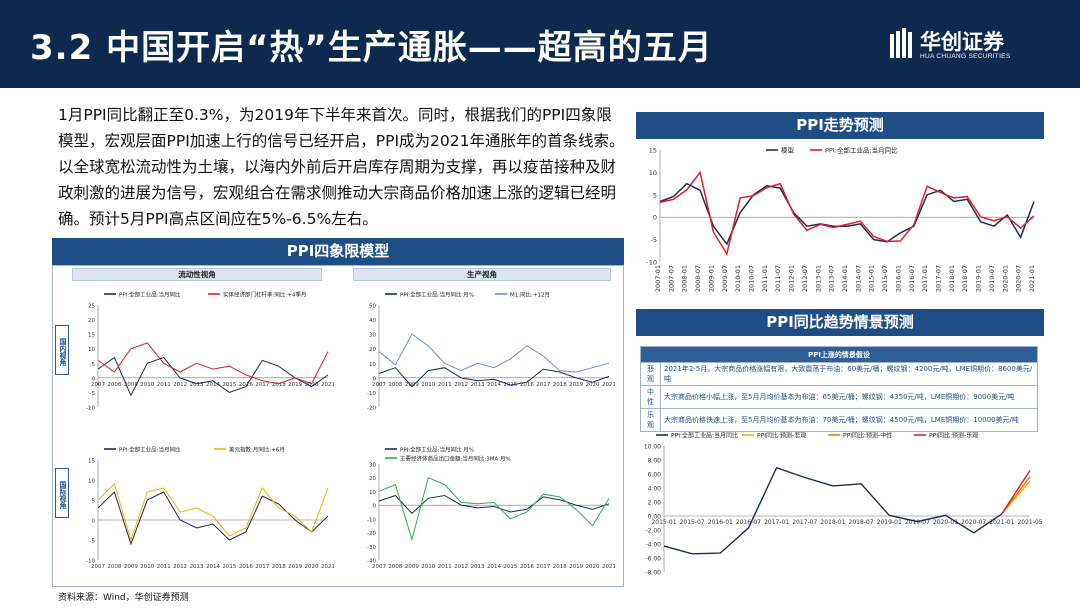 The width and height of the screenshot is (1080, 608). Describe the element at coordinates (901, 43) in the screenshot. I see `logo-mark-icon` at that location.